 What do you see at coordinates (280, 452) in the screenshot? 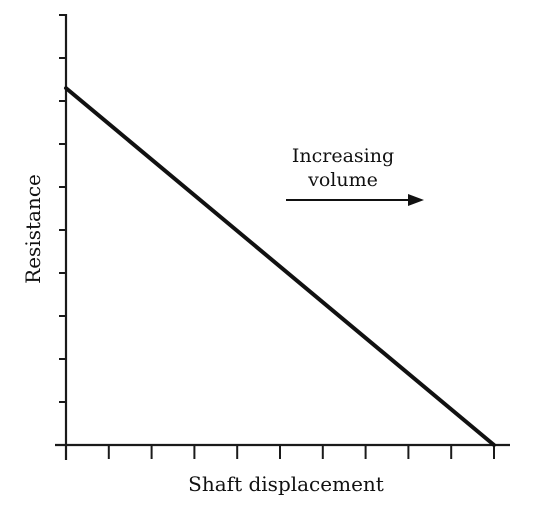
I see `x-ticks` at bounding box center [280, 452].